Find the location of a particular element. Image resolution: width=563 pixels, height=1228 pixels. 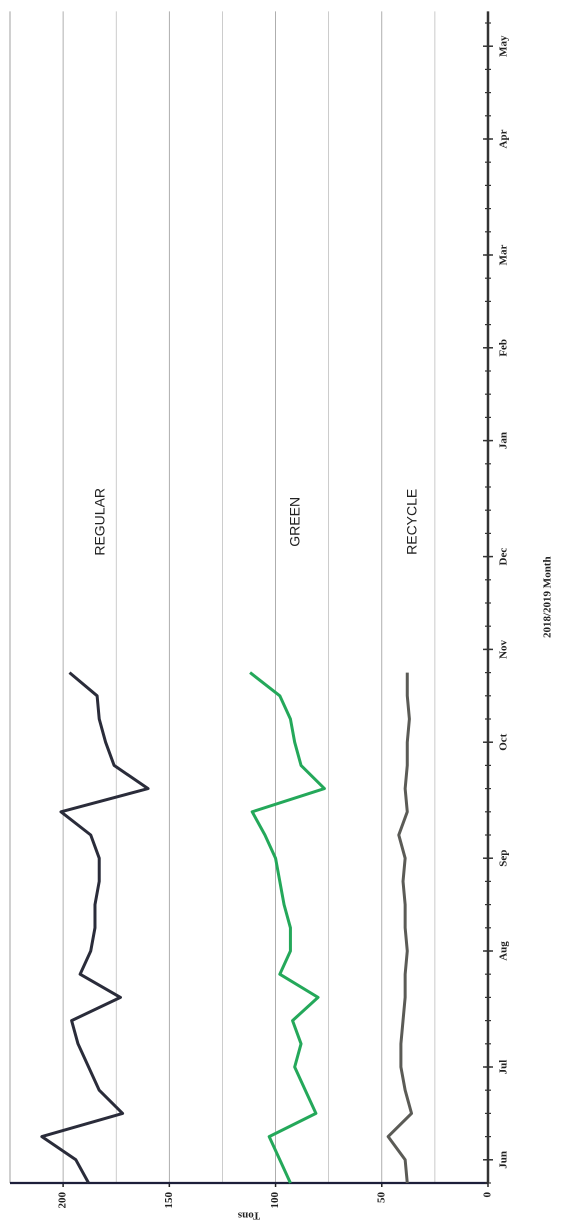

y-tick-label: 150 is located at coordinates (169, 1200).